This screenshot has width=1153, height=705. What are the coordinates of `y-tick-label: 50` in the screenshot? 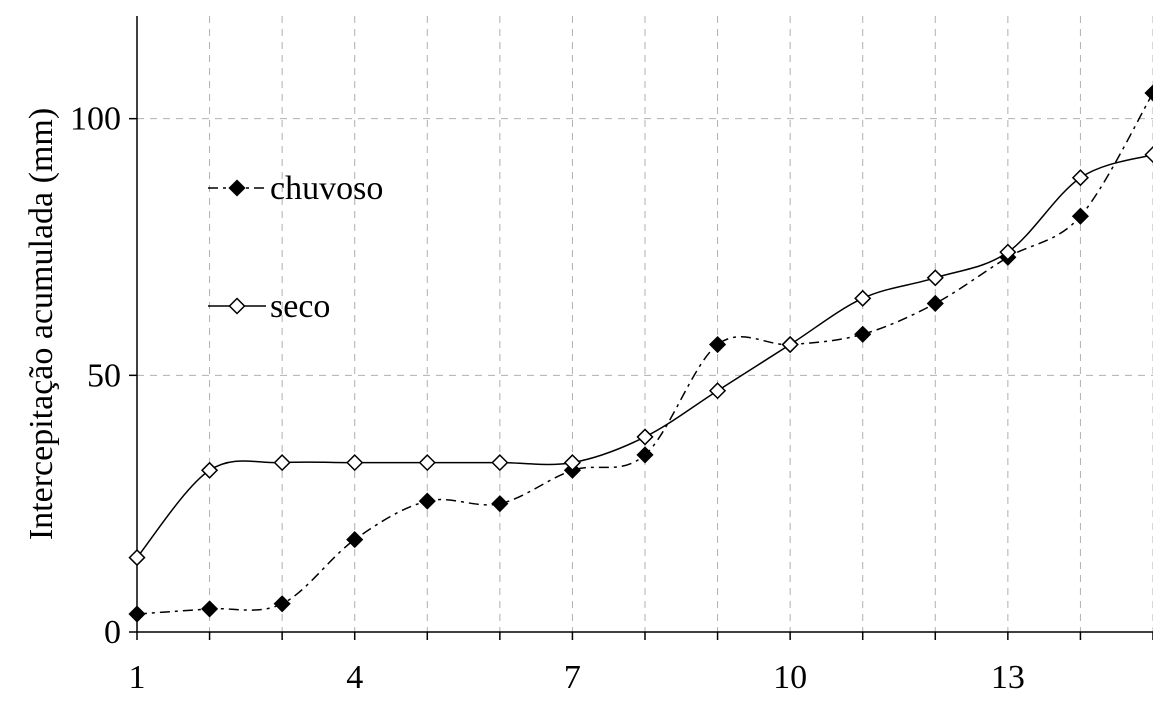 It's located at (104, 375).